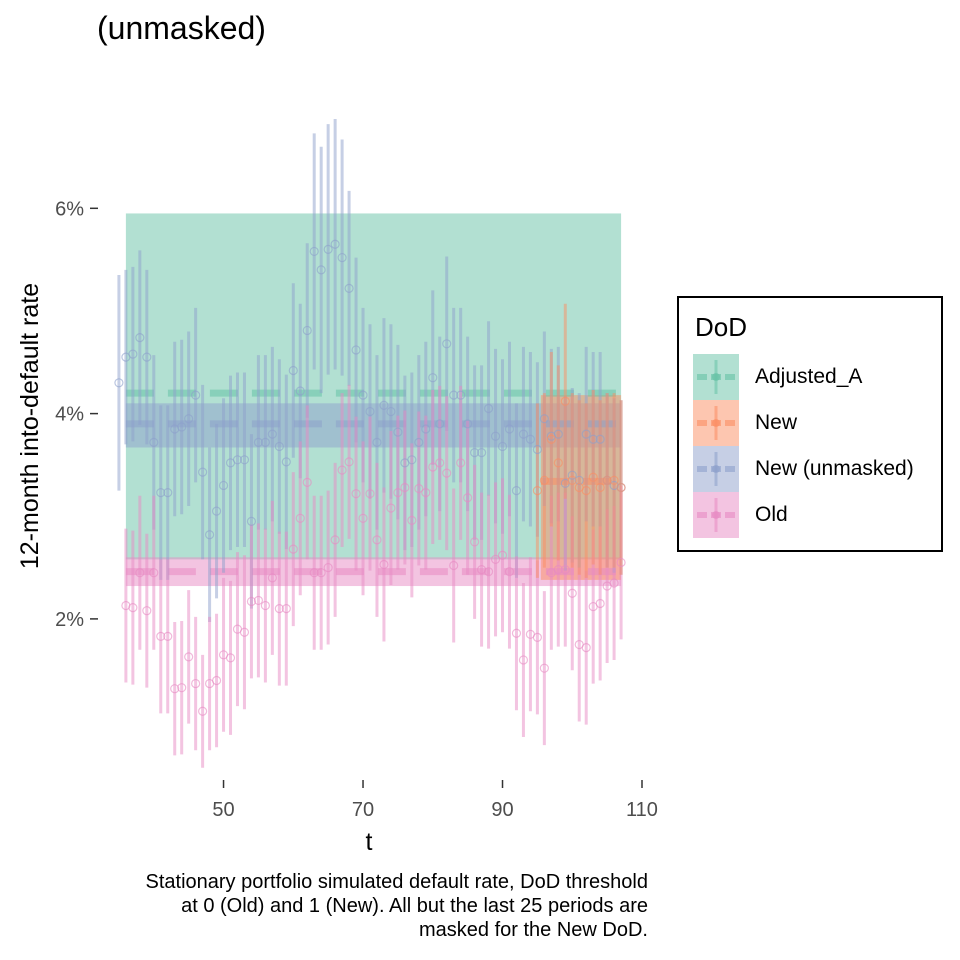 The height and width of the screenshot is (960, 960). I want to click on caption-line: masked for the New DoD., so click(533, 930).